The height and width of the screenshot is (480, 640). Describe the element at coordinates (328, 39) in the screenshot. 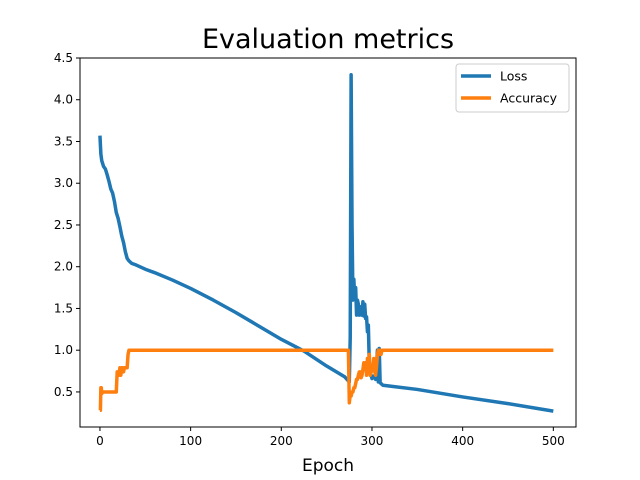

I see `chart-title: Evaluation metrics` at that location.